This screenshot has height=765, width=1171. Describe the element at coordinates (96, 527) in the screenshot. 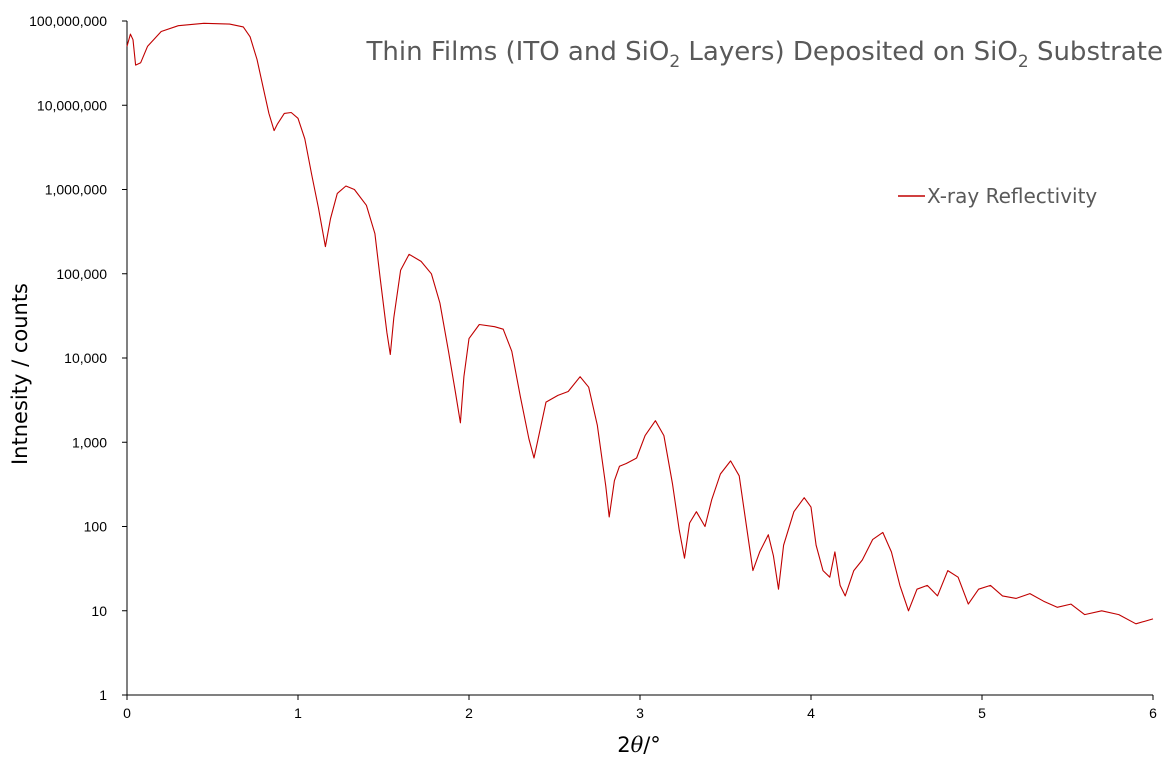

I see `y-tick-label: 100` at that location.